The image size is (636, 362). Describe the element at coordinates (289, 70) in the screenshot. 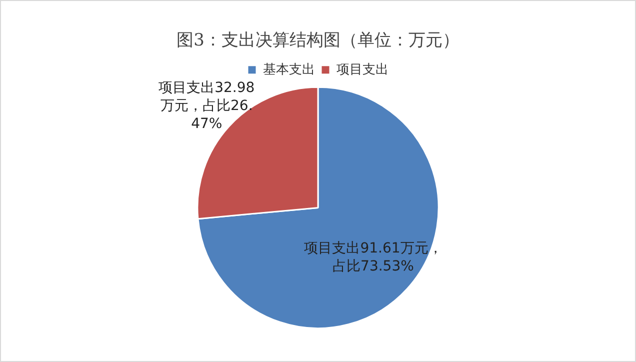

I see `legend-label: 基本支出` at that location.